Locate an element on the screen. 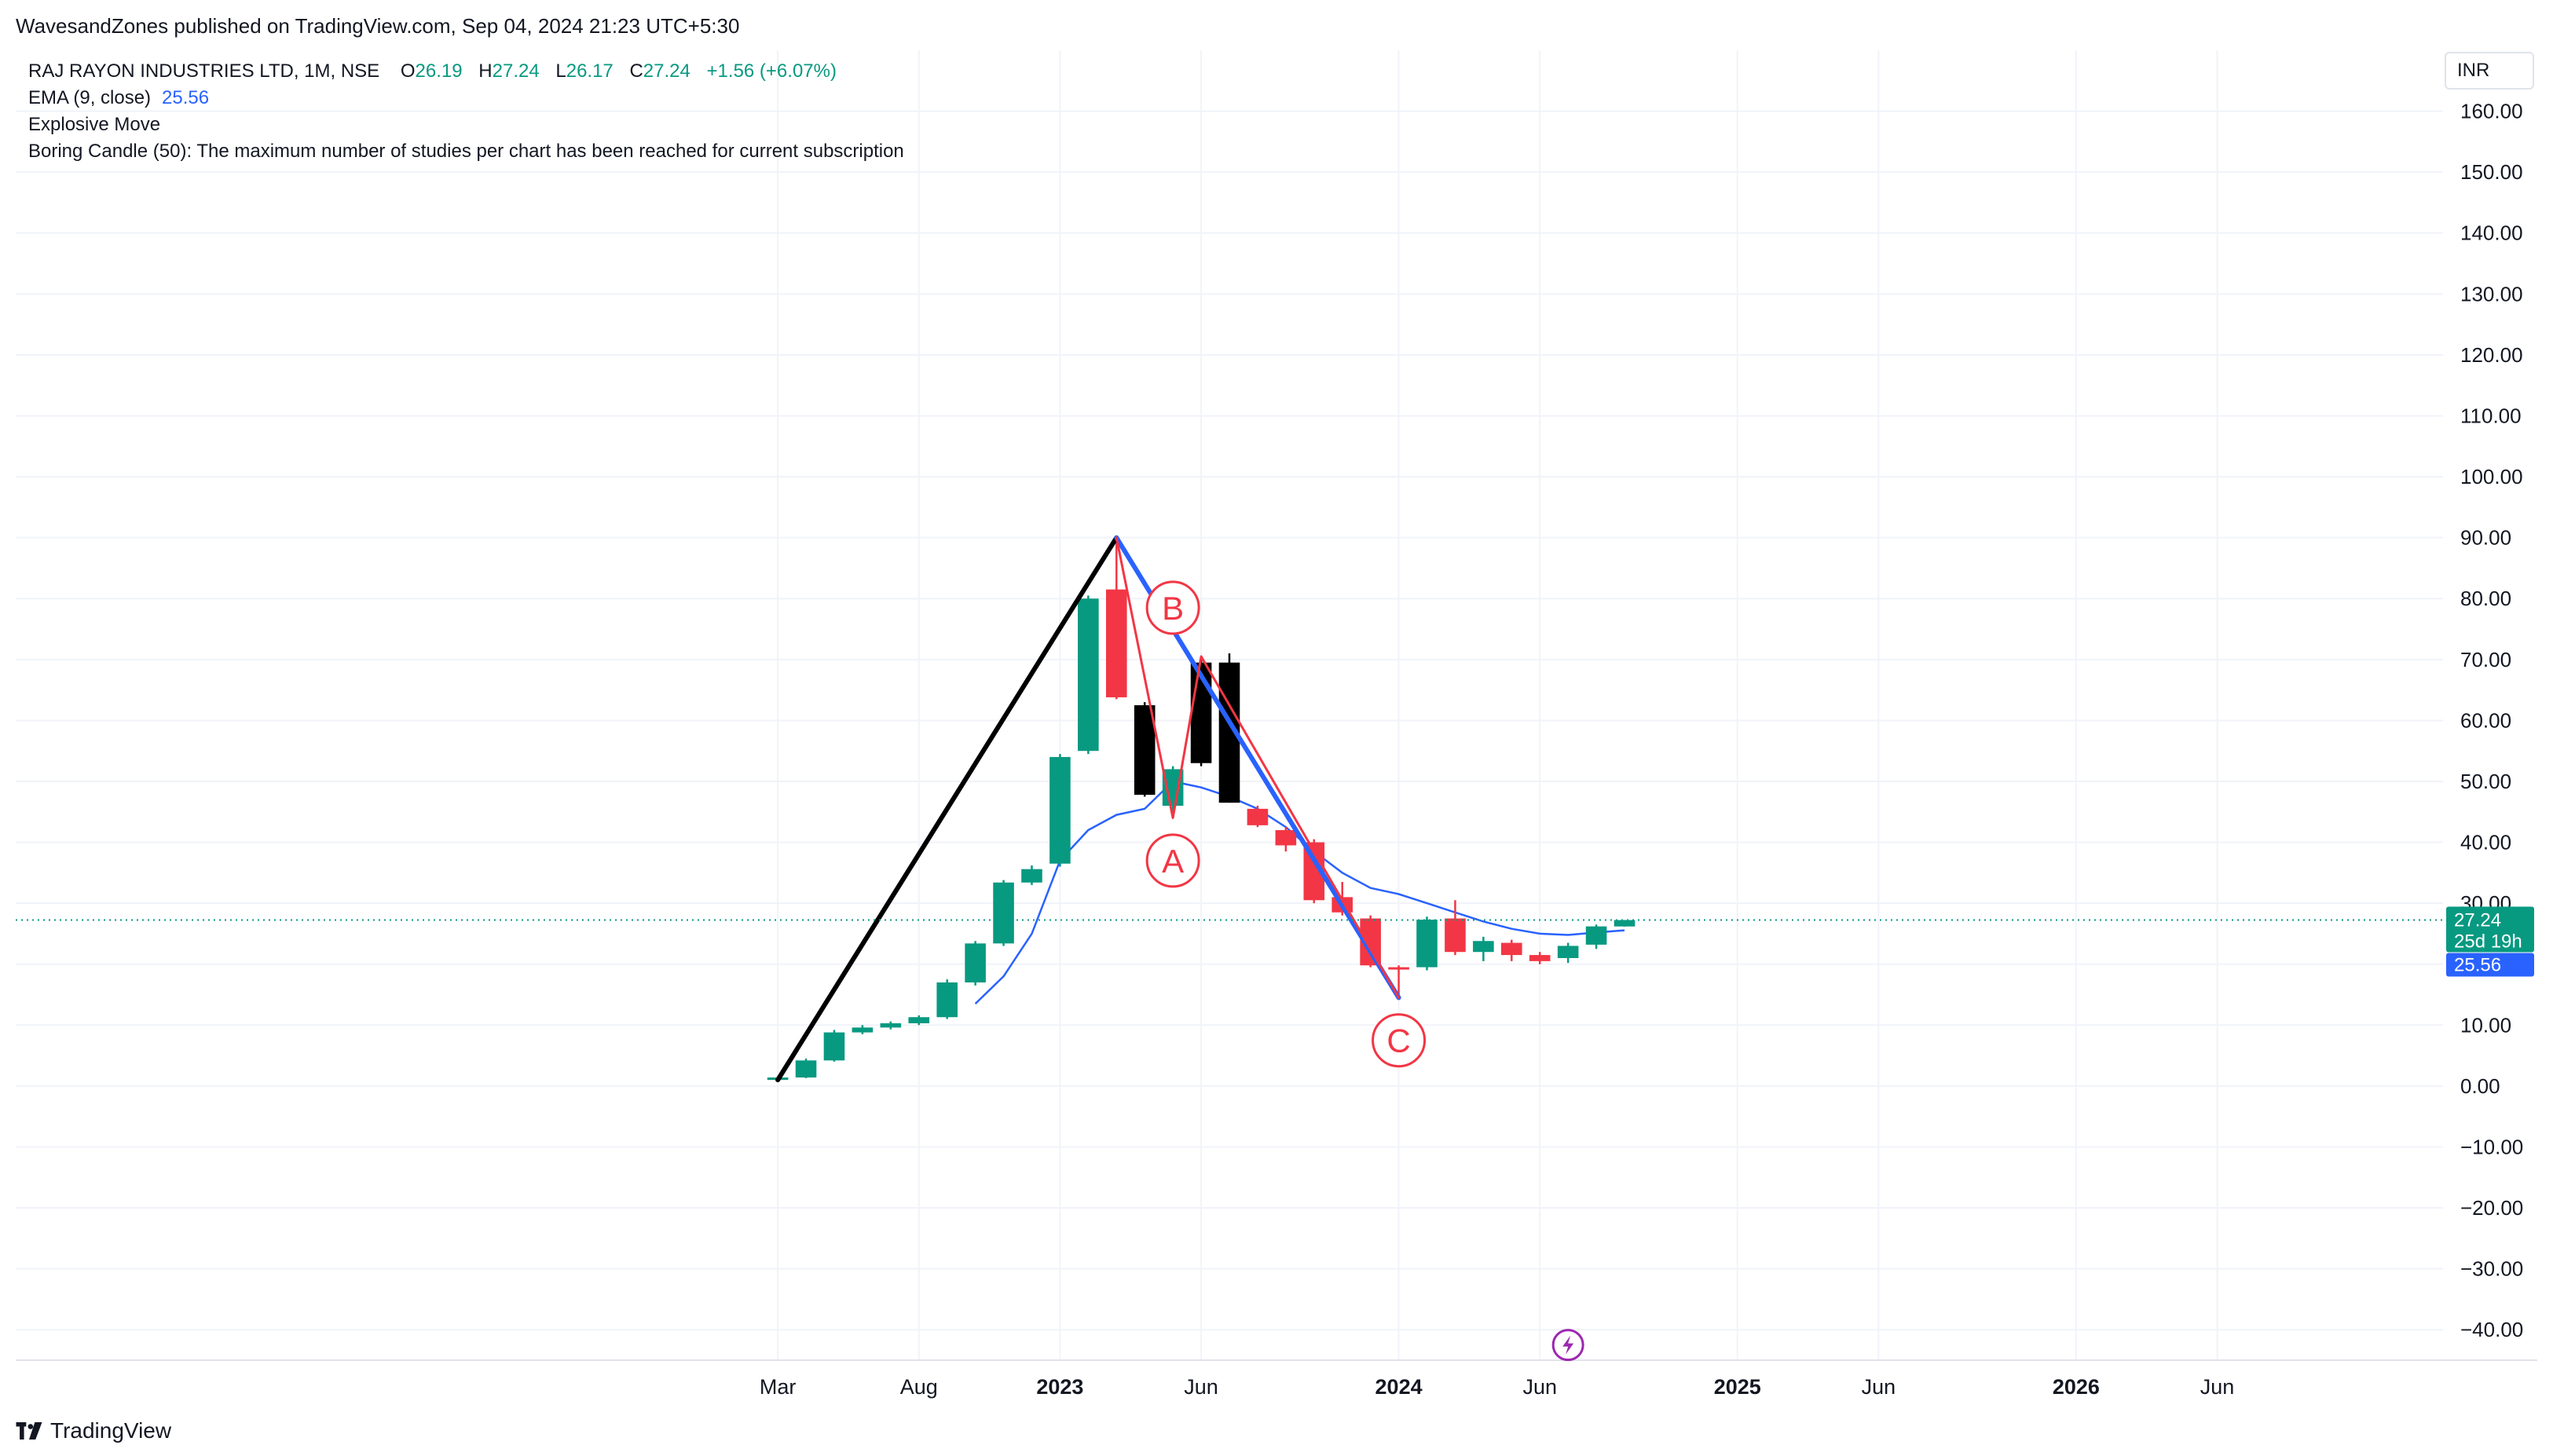  time-axis: Mar Aug 2023 Jun 2024 Jun 2025 Jun 2026 Jun is located at coordinates (1497, 1387).